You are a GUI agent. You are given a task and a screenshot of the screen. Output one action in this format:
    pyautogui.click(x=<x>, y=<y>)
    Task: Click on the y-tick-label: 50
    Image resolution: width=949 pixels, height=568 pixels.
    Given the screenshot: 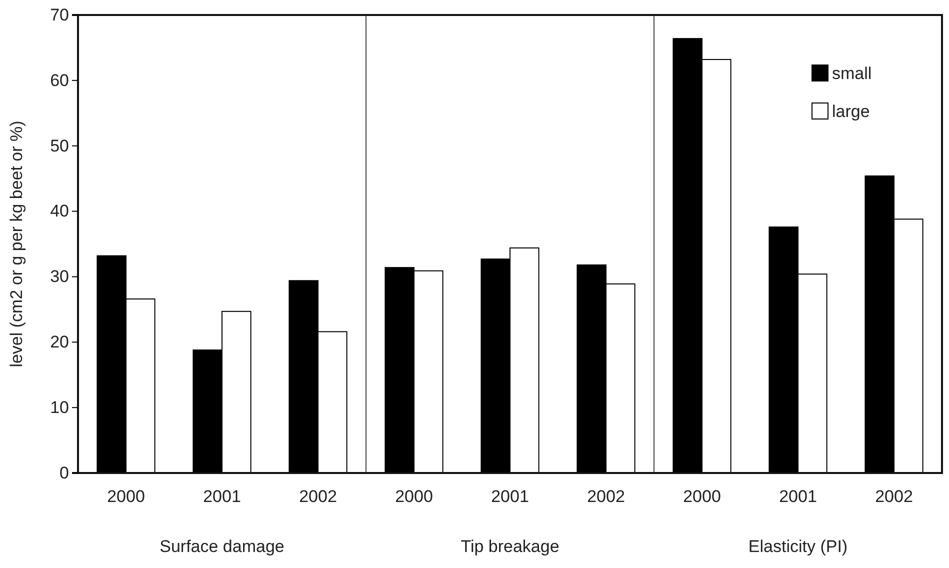 What is the action you would take?
    pyautogui.click(x=59, y=146)
    